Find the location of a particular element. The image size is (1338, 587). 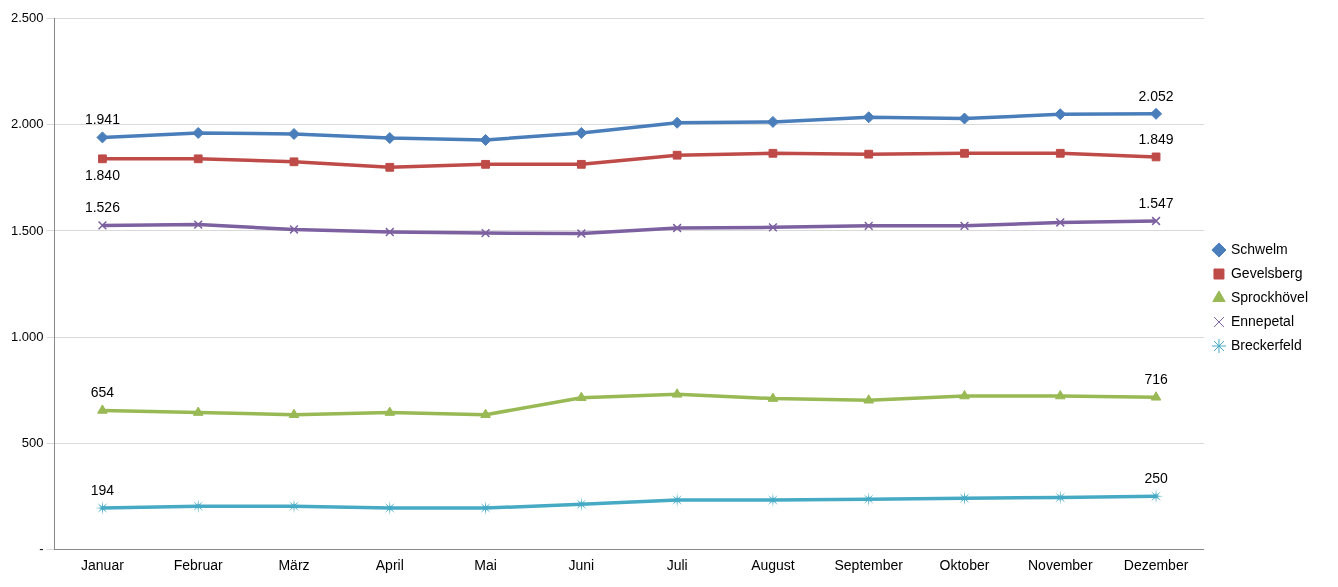

x-tick-label: Dezember is located at coordinates (1156, 565).